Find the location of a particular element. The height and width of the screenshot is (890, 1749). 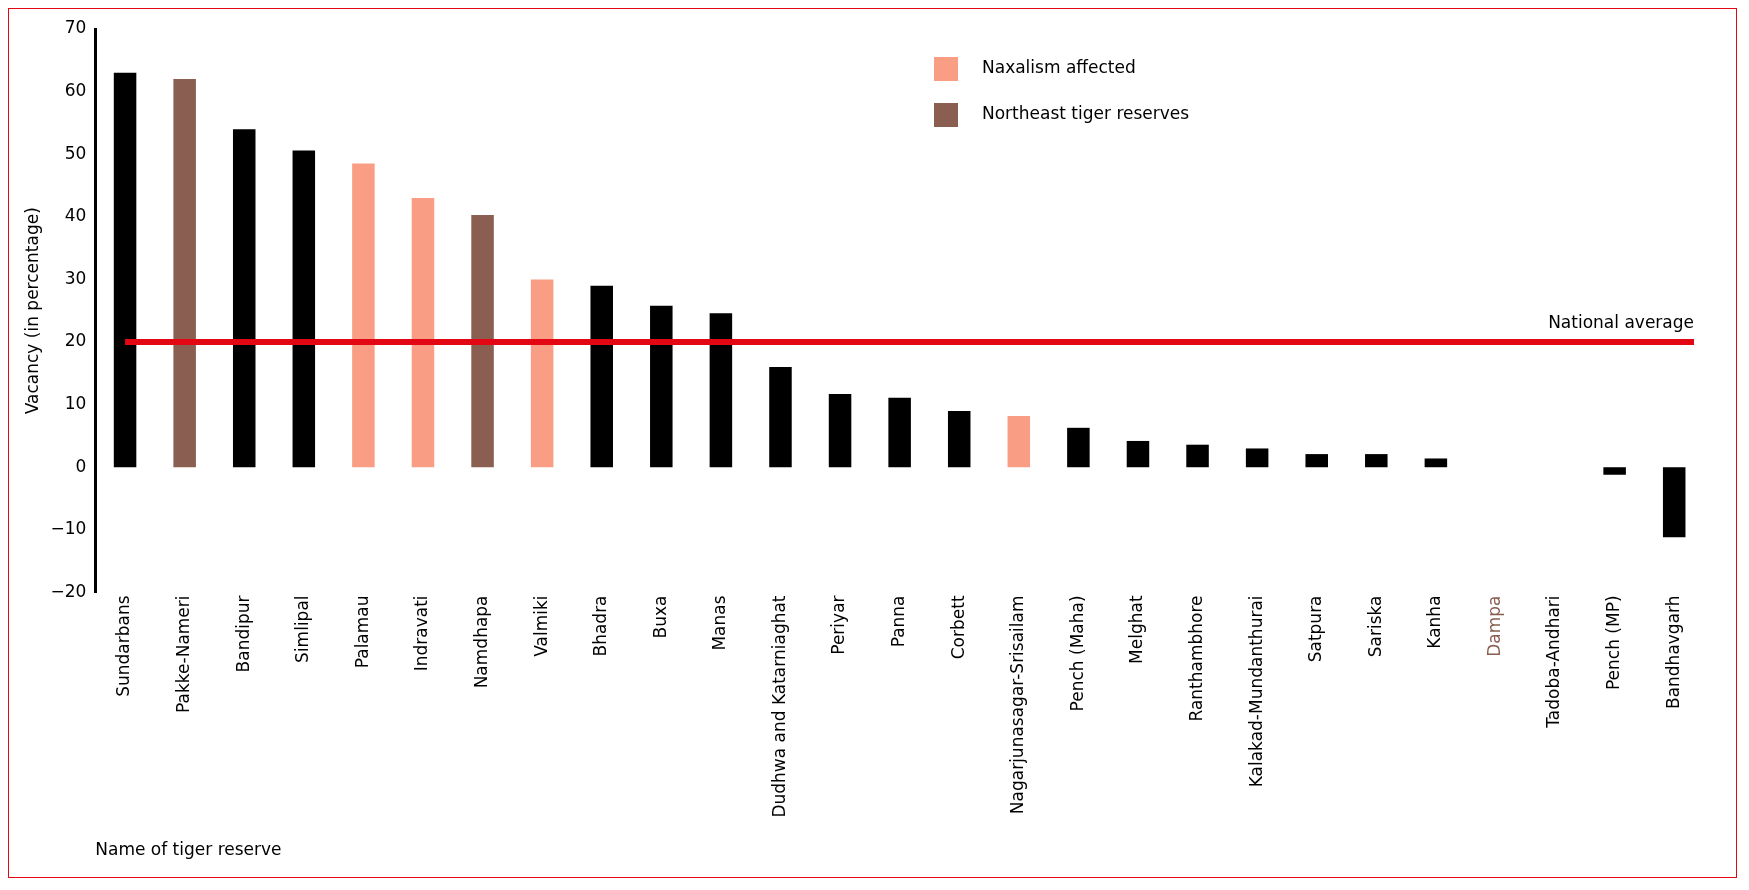

x-tick-label: Palamau is located at coordinates (361, 632).